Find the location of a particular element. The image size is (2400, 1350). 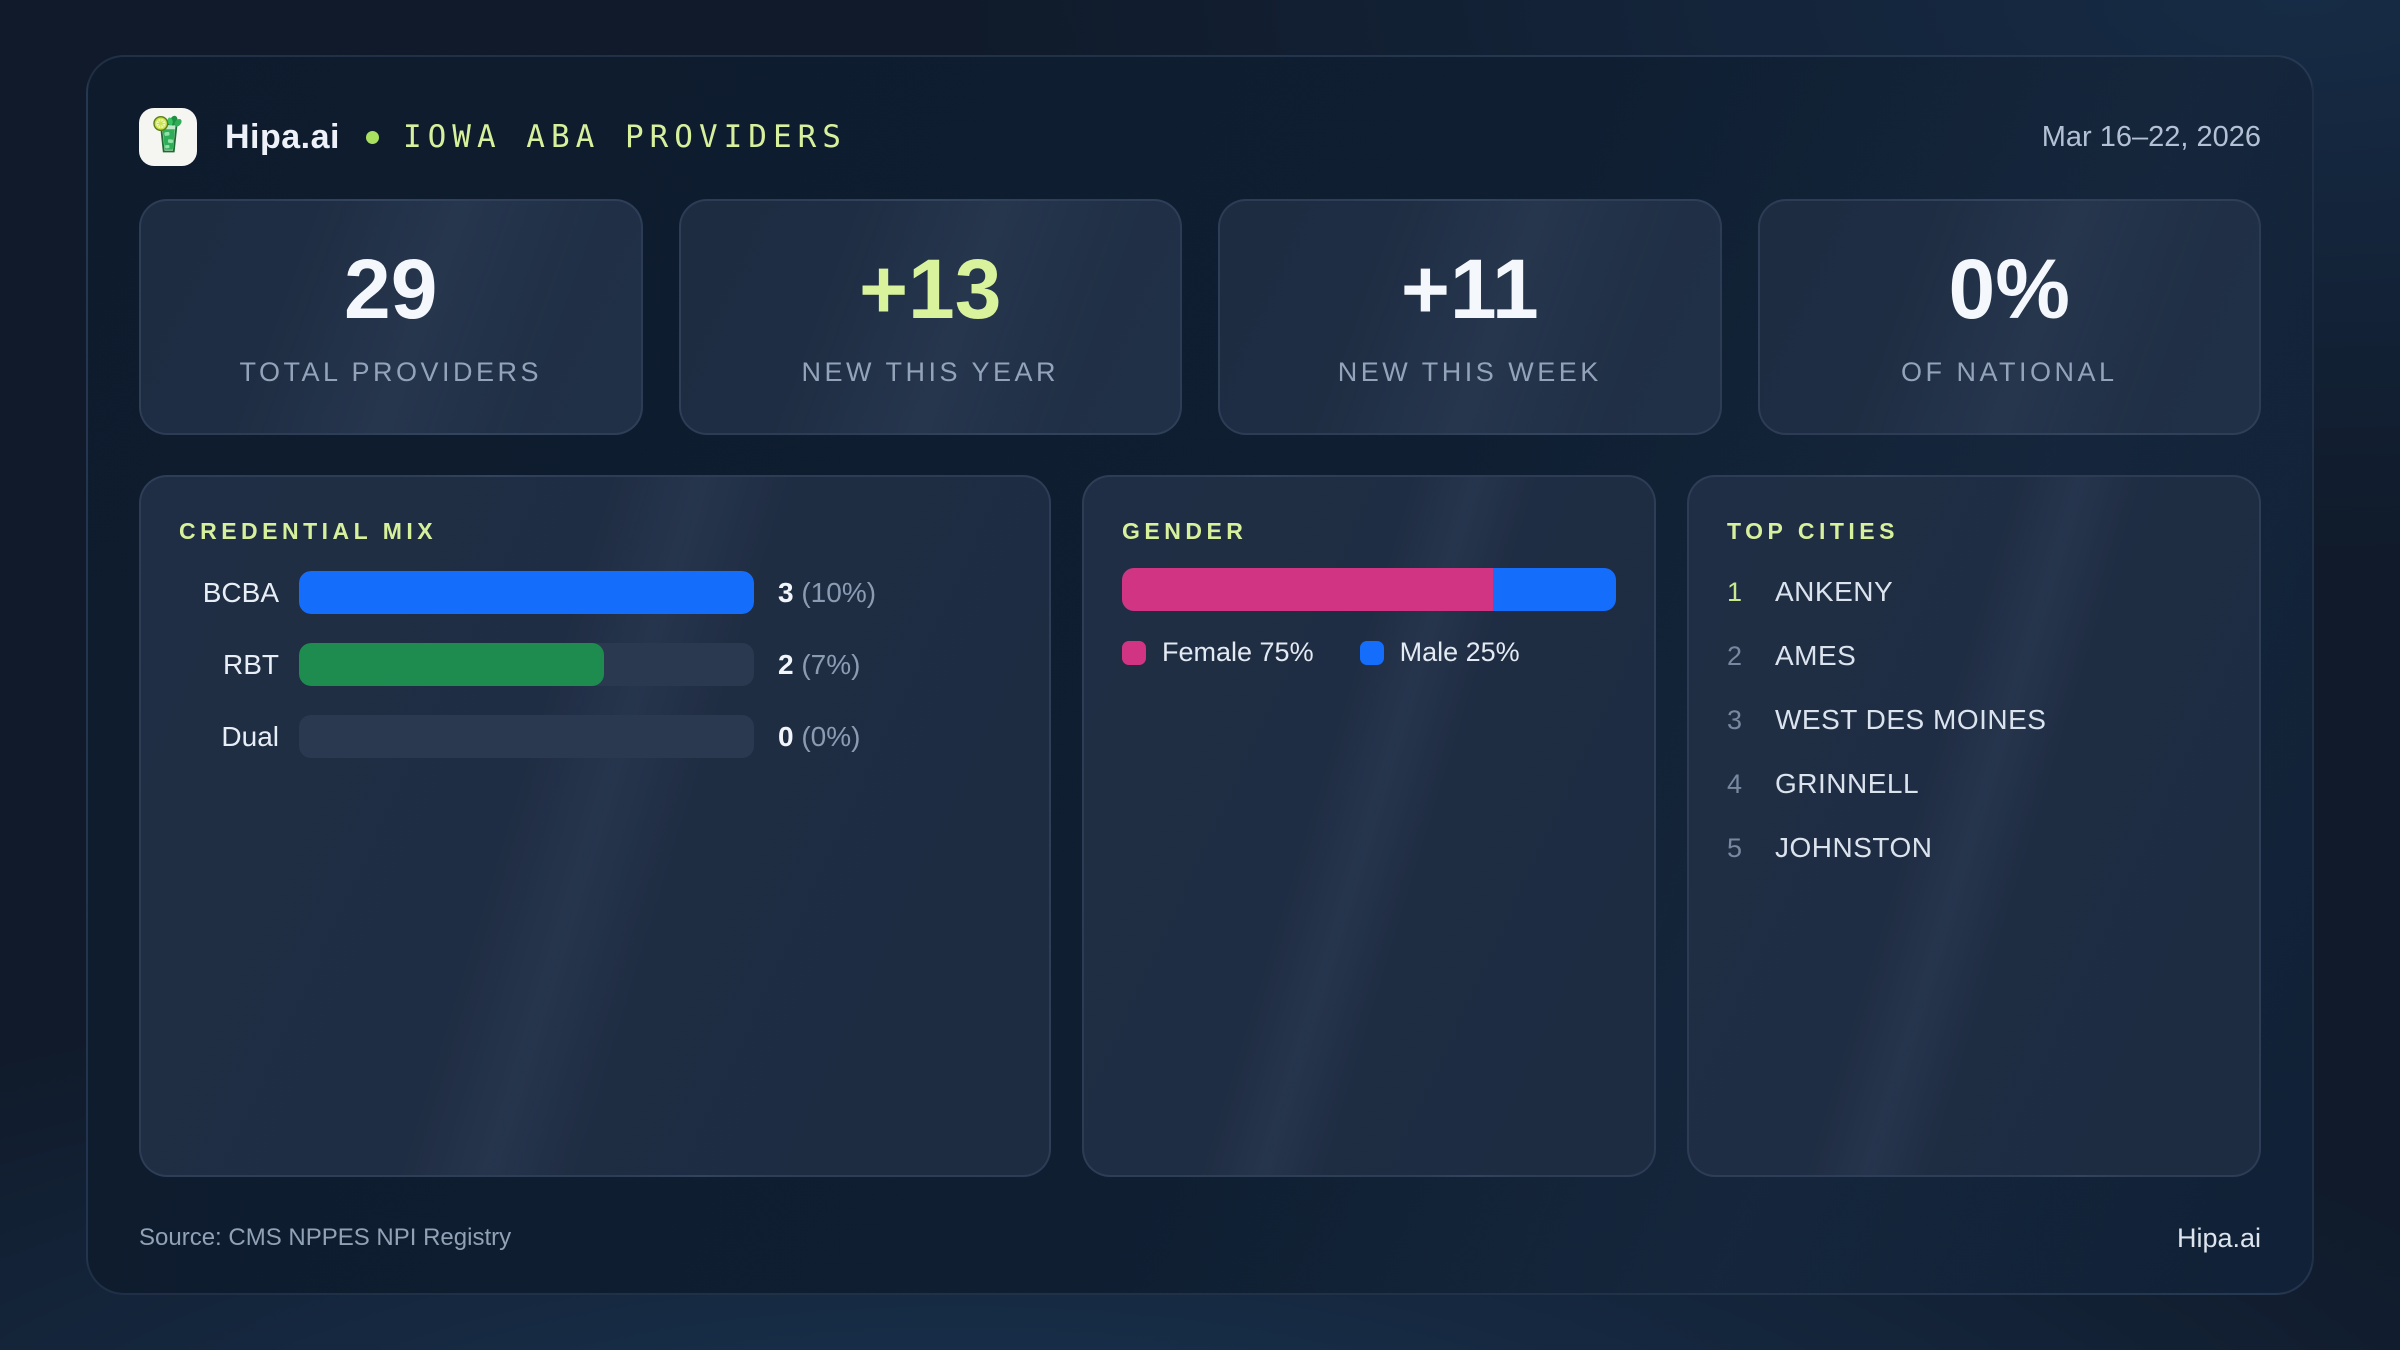

stat-value: 29 is located at coordinates (391, 288).